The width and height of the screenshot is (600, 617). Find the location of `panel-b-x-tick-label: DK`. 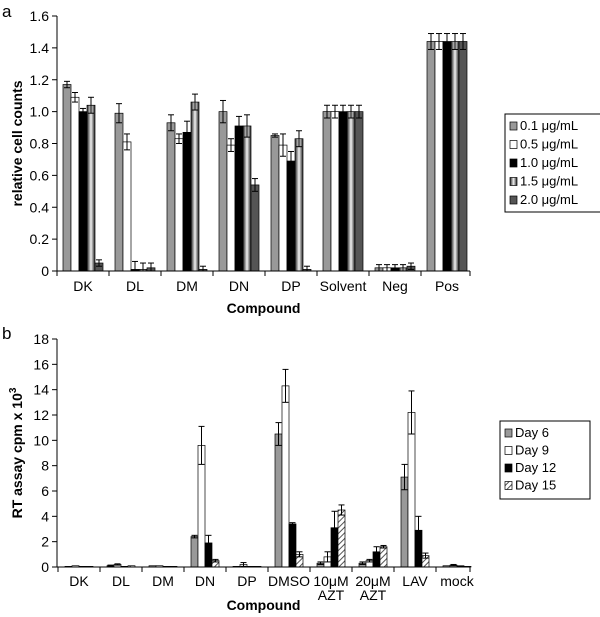

panel-b-x-tick-label: DK is located at coordinates (79, 581).